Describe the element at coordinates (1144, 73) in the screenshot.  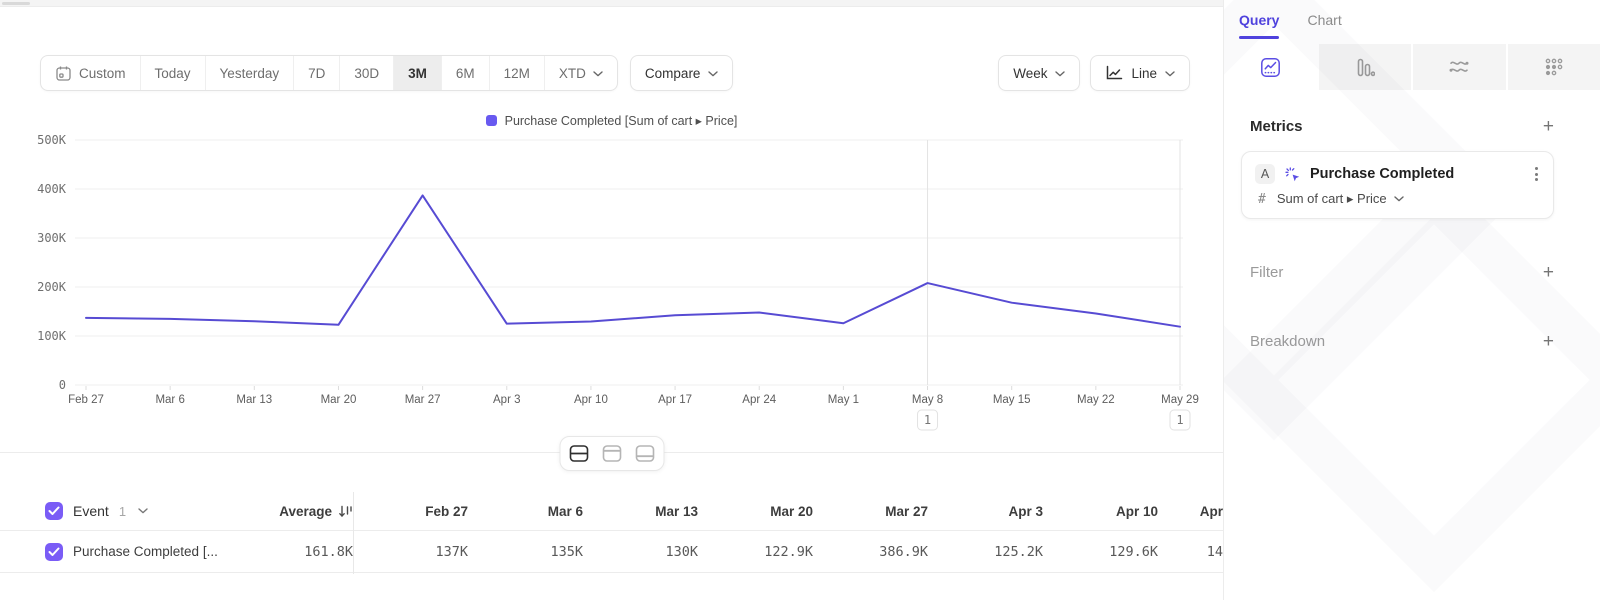
I see `chart-type-label: Line` at that location.